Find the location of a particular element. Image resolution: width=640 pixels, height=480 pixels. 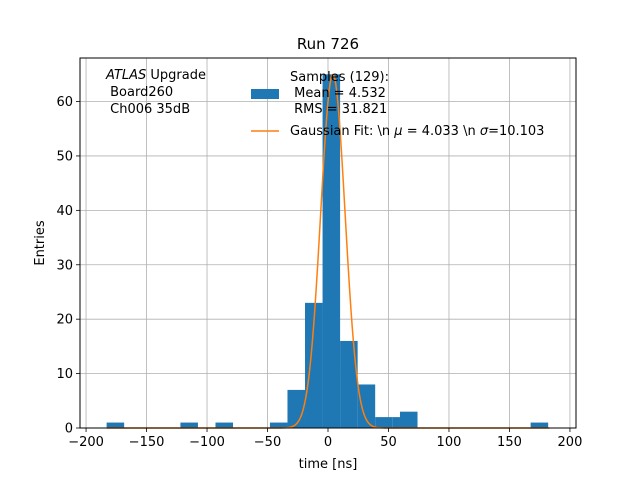

legend-samples-line-3: RMS = 31.821 is located at coordinates (338, 109).